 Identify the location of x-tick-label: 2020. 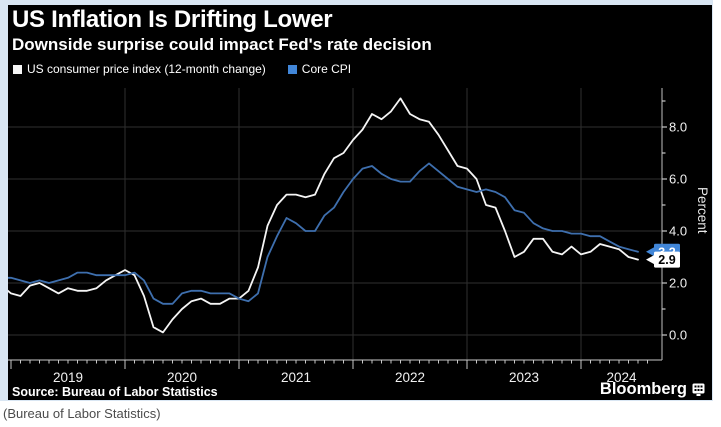
(182, 377).